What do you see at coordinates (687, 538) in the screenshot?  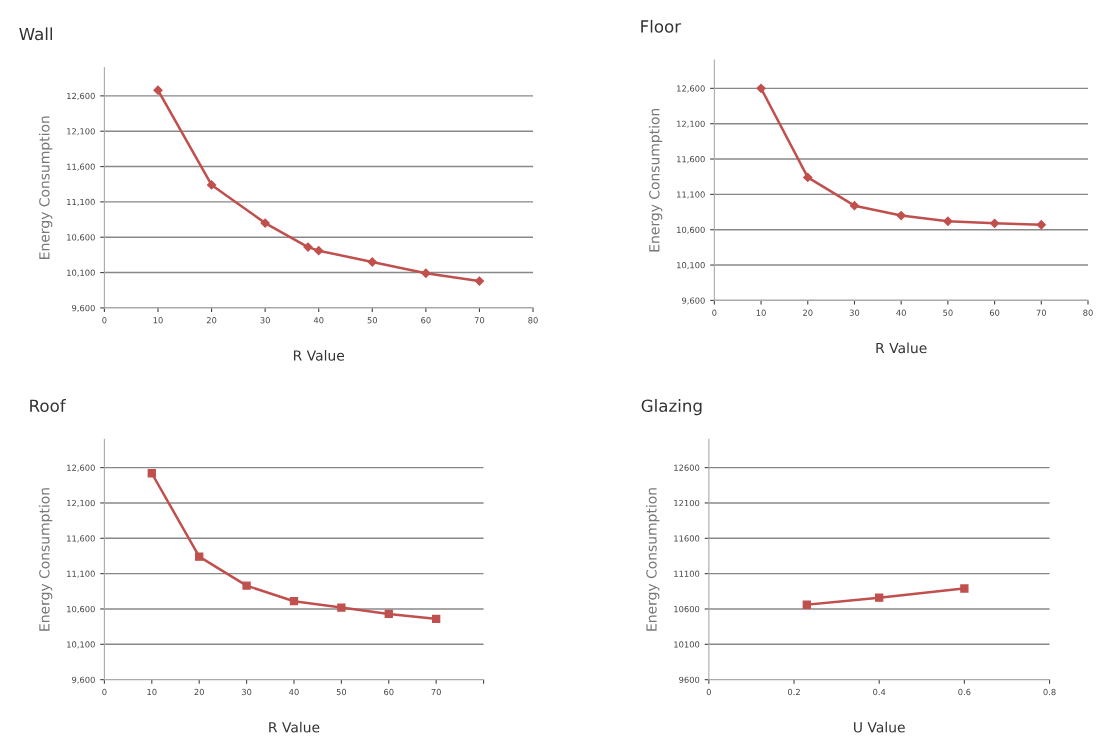 I see `y-tick-label: 11600` at bounding box center [687, 538].